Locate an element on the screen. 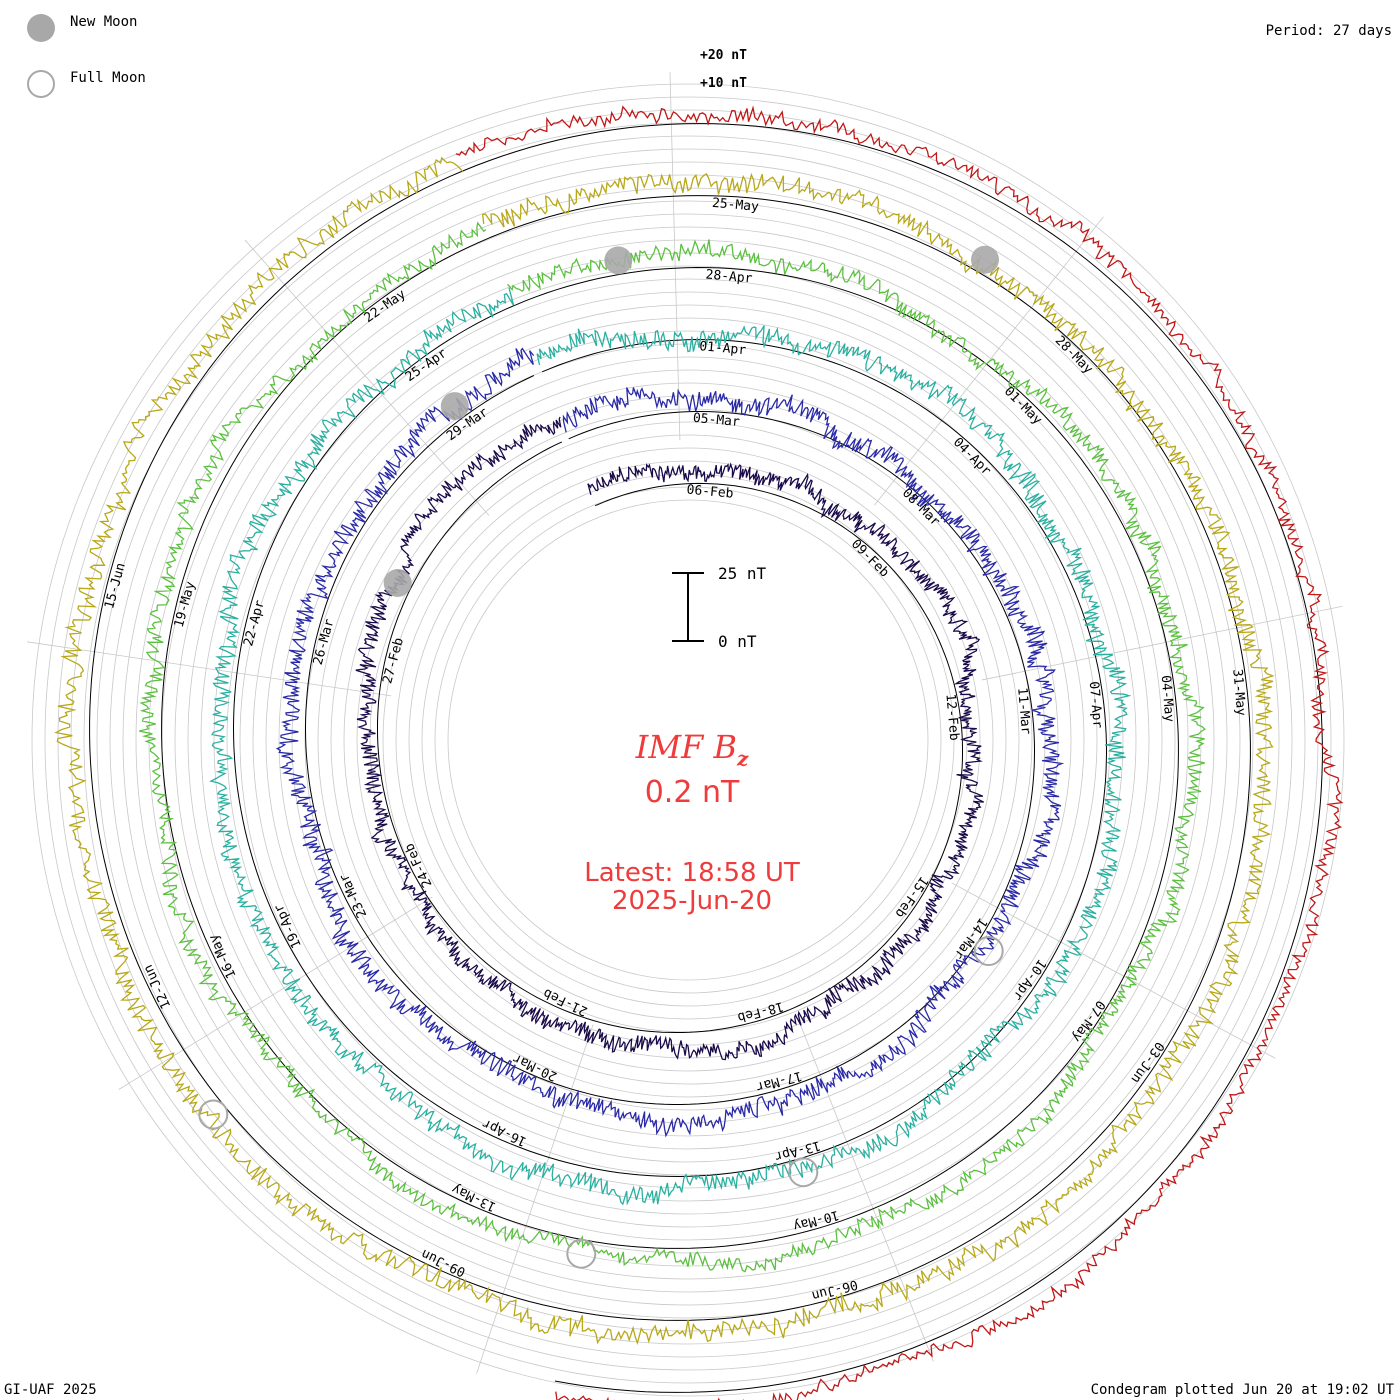 This screenshot has height=1400, width=1400. date-label: 05-Mar is located at coordinates (716, 420).